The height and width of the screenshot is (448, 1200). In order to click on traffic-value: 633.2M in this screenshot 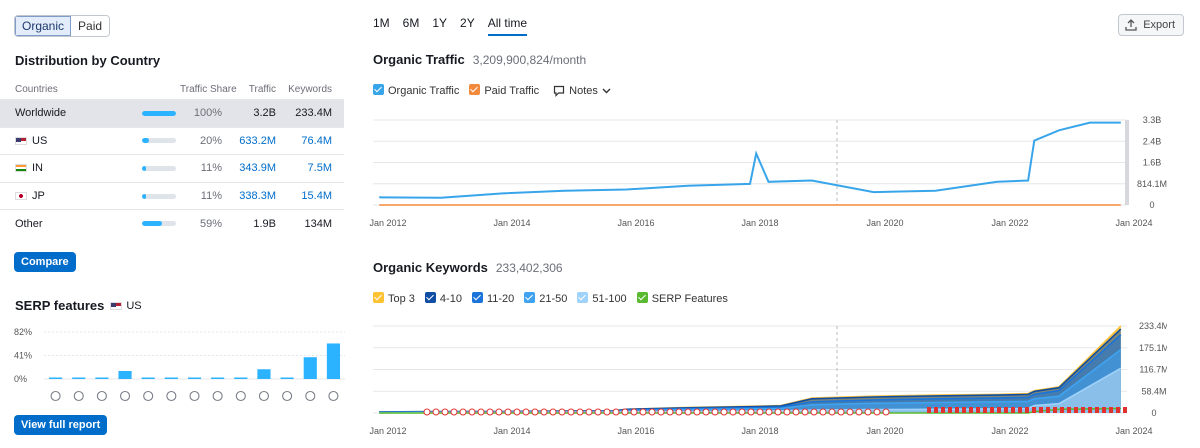, I will do `click(257, 140)`.